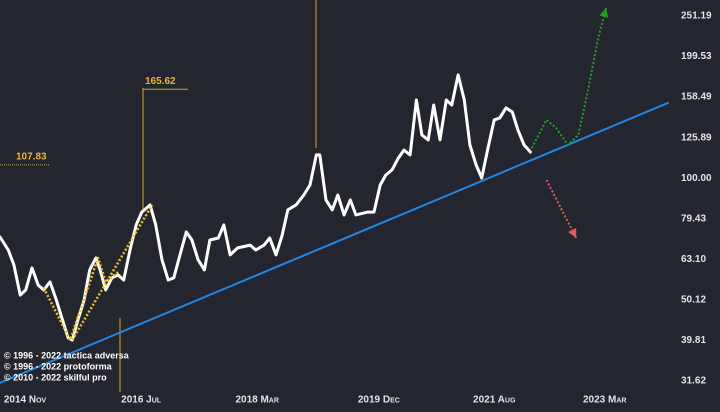  Describe the element at coordinates (696, 97) in the screenshot. I see `y-tick-label: 158.49` at that location.